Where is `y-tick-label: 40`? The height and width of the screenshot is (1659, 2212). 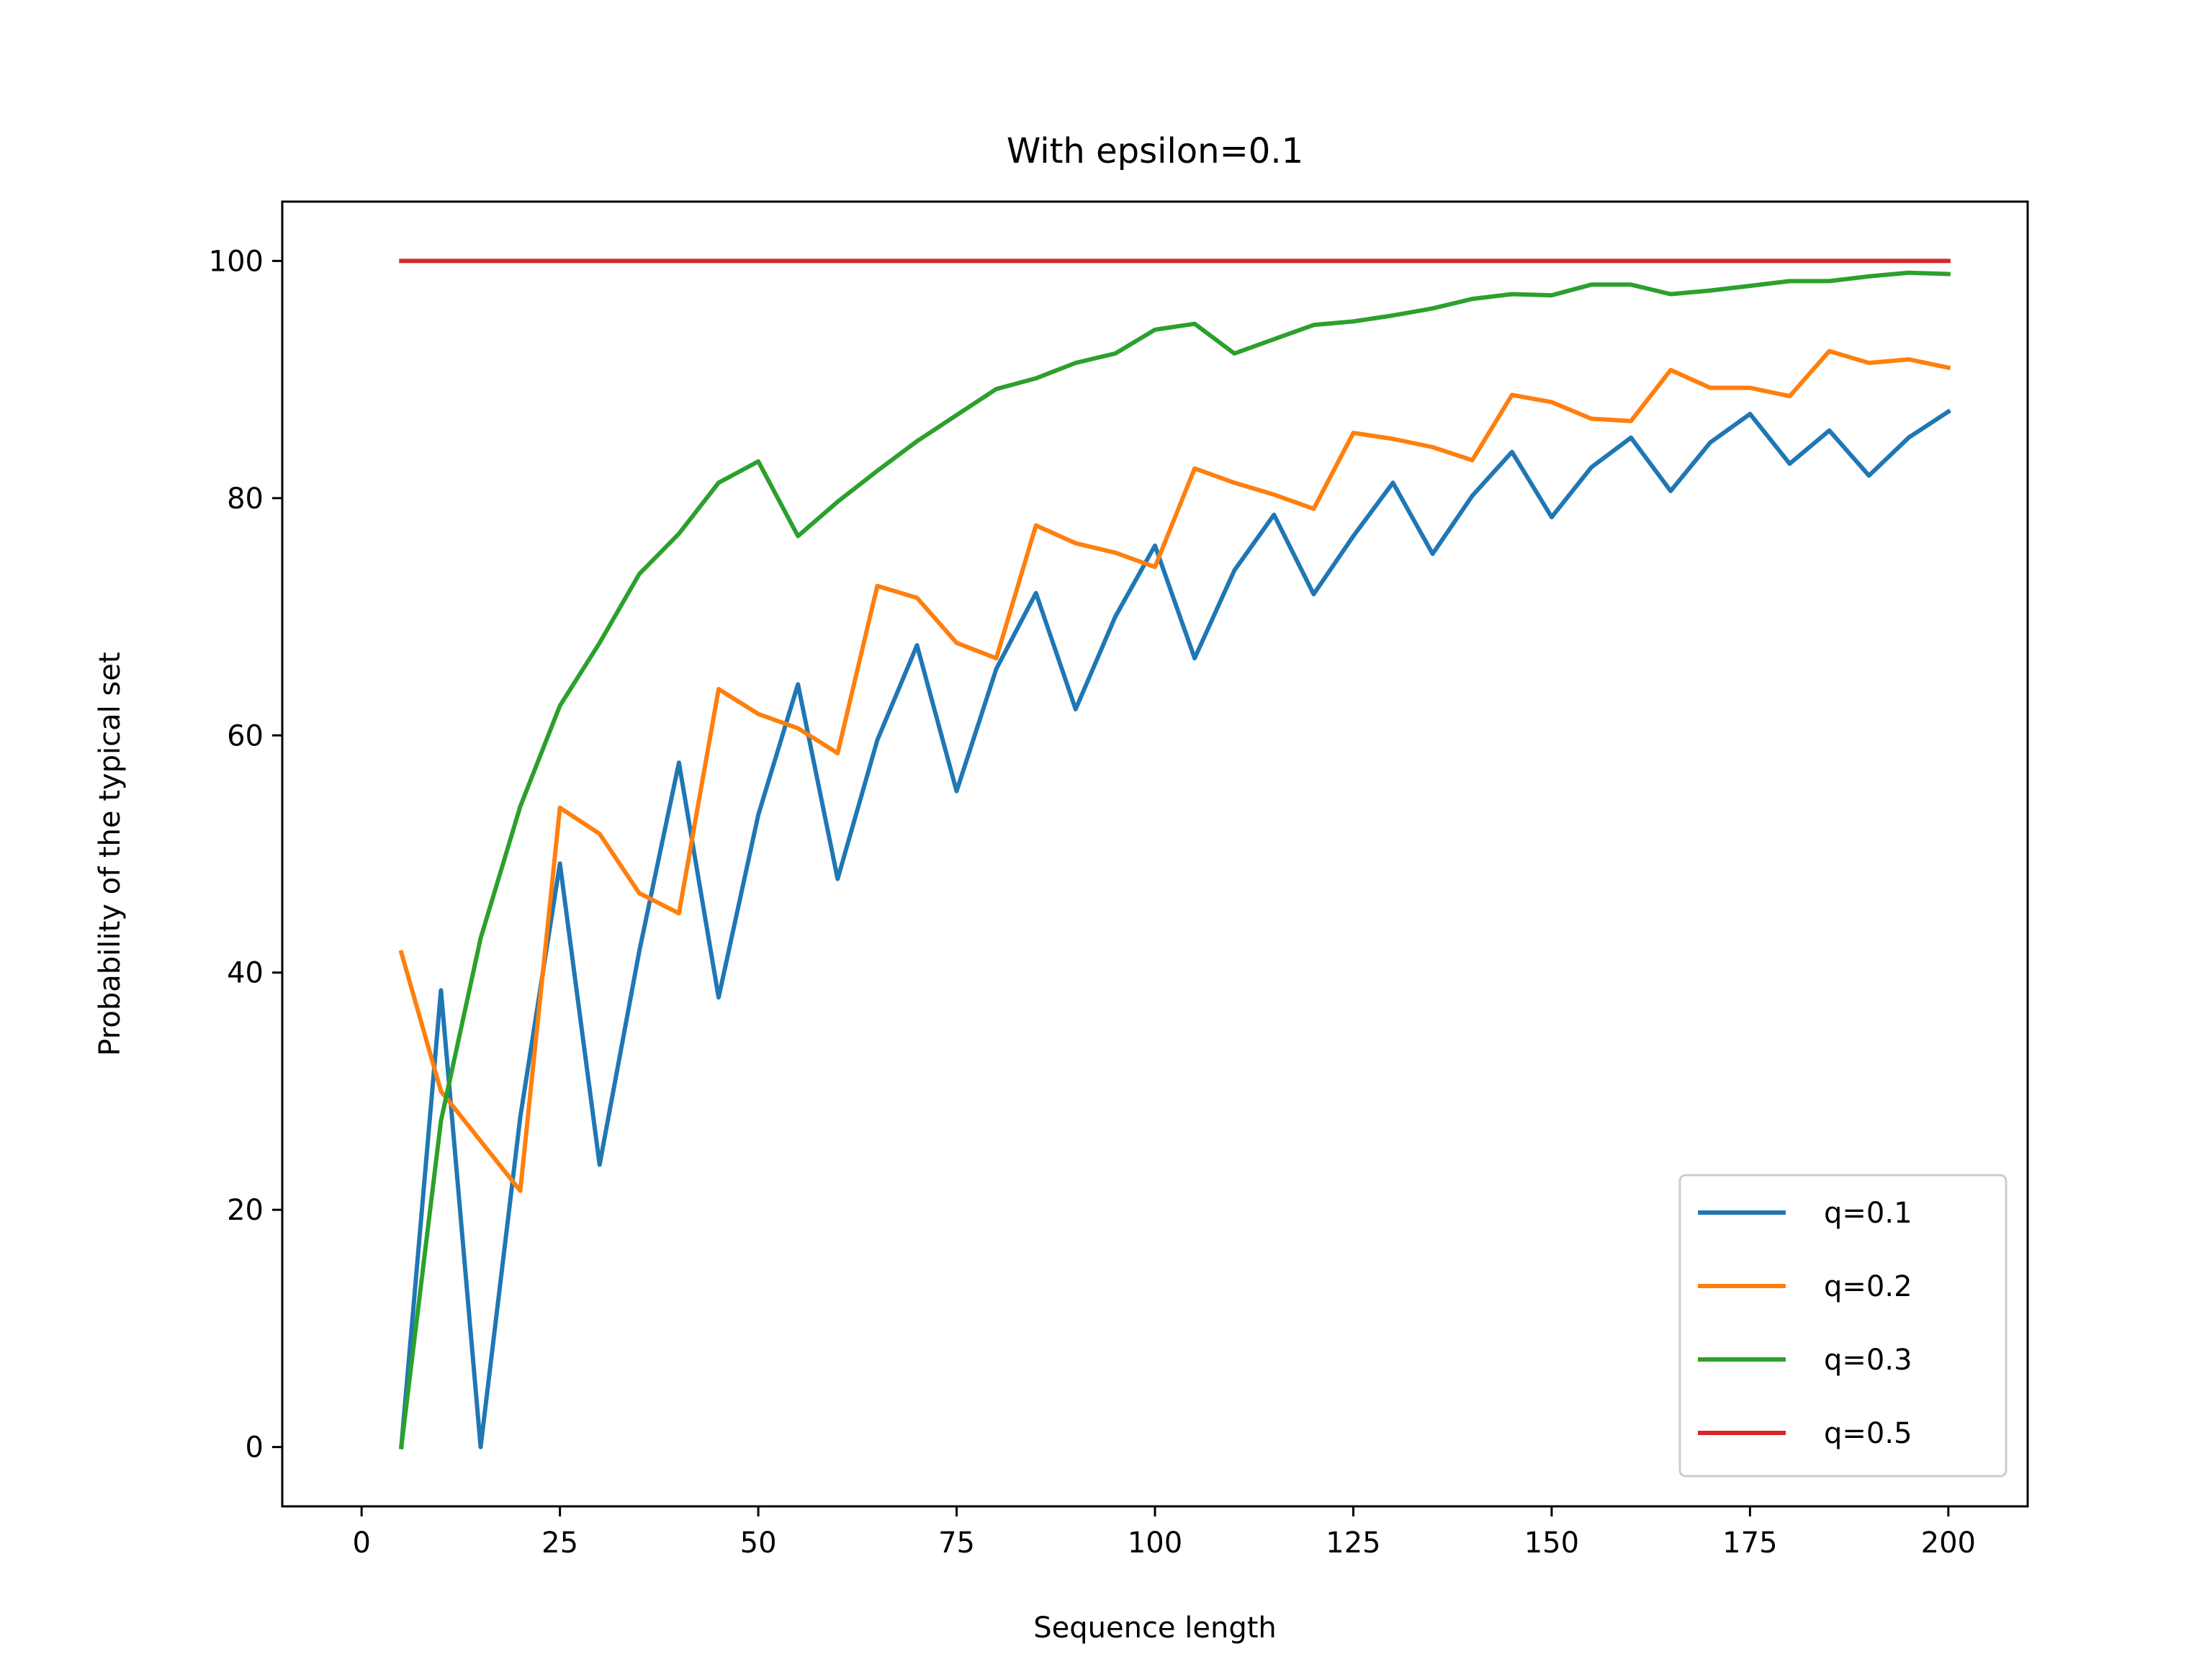 y-tick-label: 40 is located at coordinates (245, 974).